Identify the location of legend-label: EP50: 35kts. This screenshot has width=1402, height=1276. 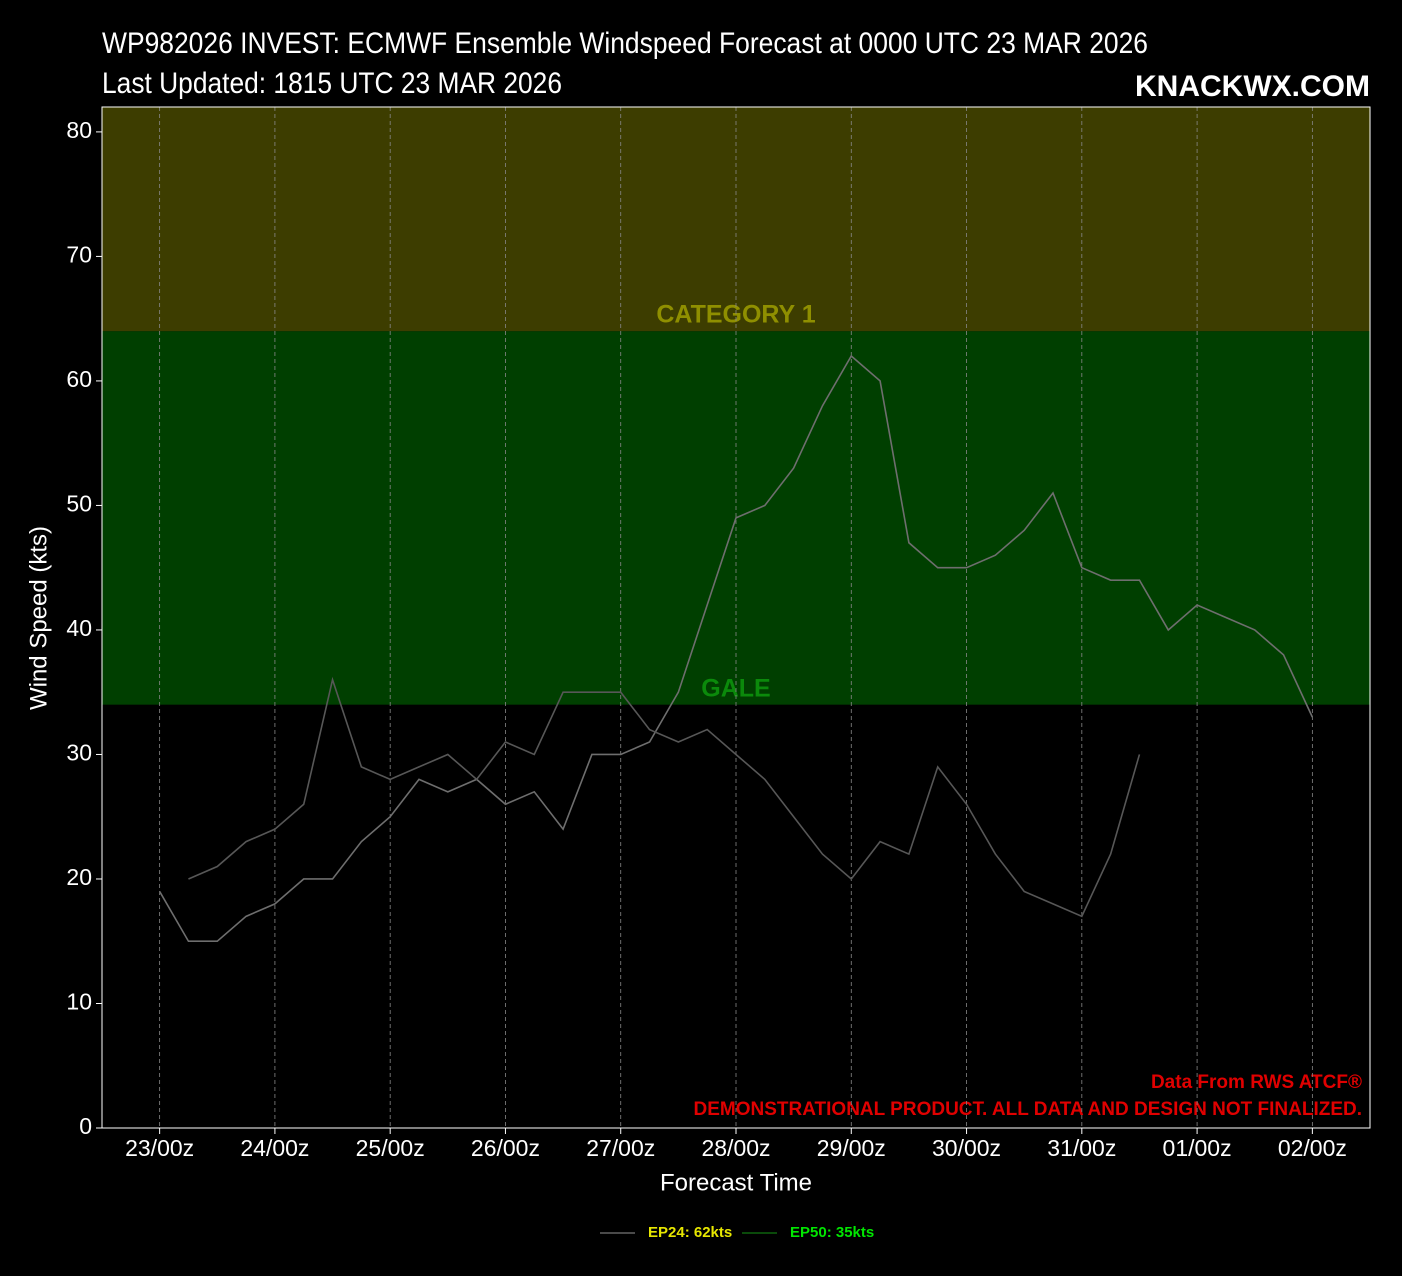
(832, 1232).